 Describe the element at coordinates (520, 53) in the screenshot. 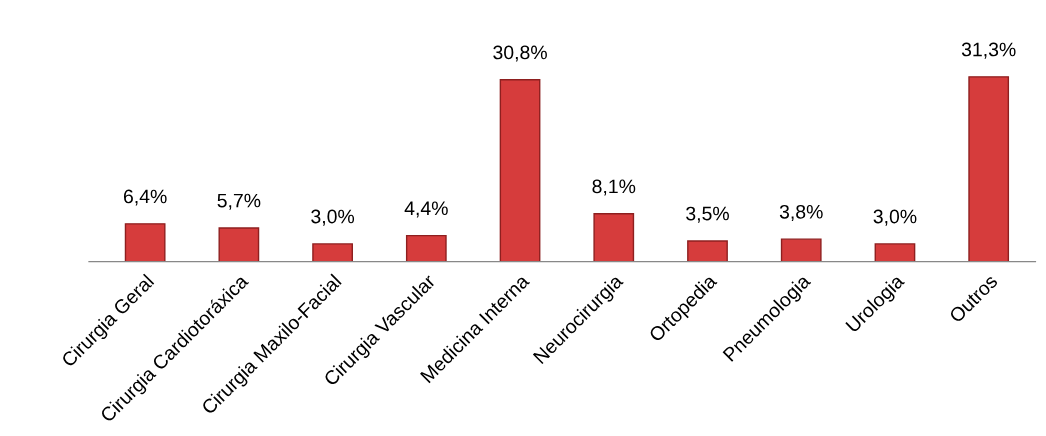

I see `data-label: 30,8%` at that location.